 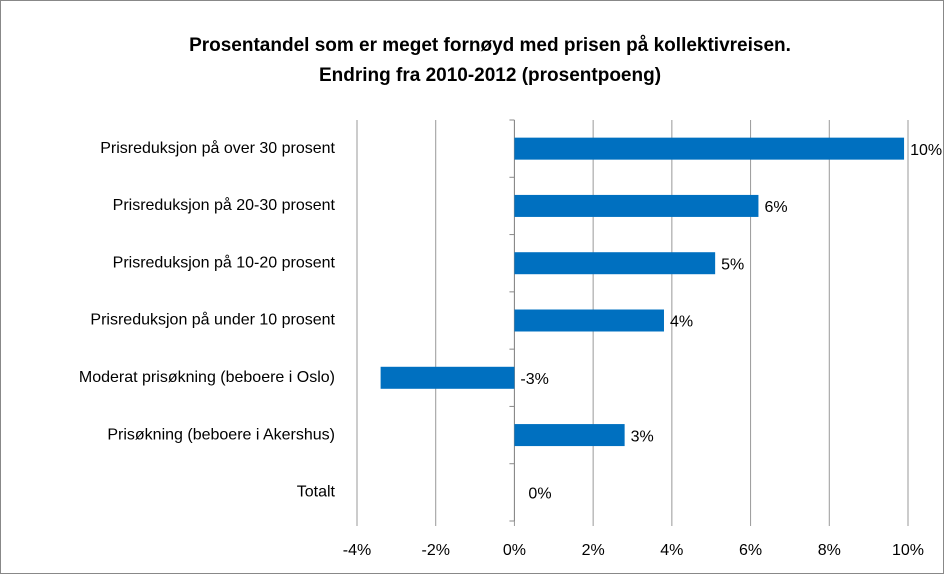 What do you see at coordinates (217, 148) in the screenshot?
I see `y-tick-label: Prisreduksjon på over 30 prosent` at bounding box center [217, 148].